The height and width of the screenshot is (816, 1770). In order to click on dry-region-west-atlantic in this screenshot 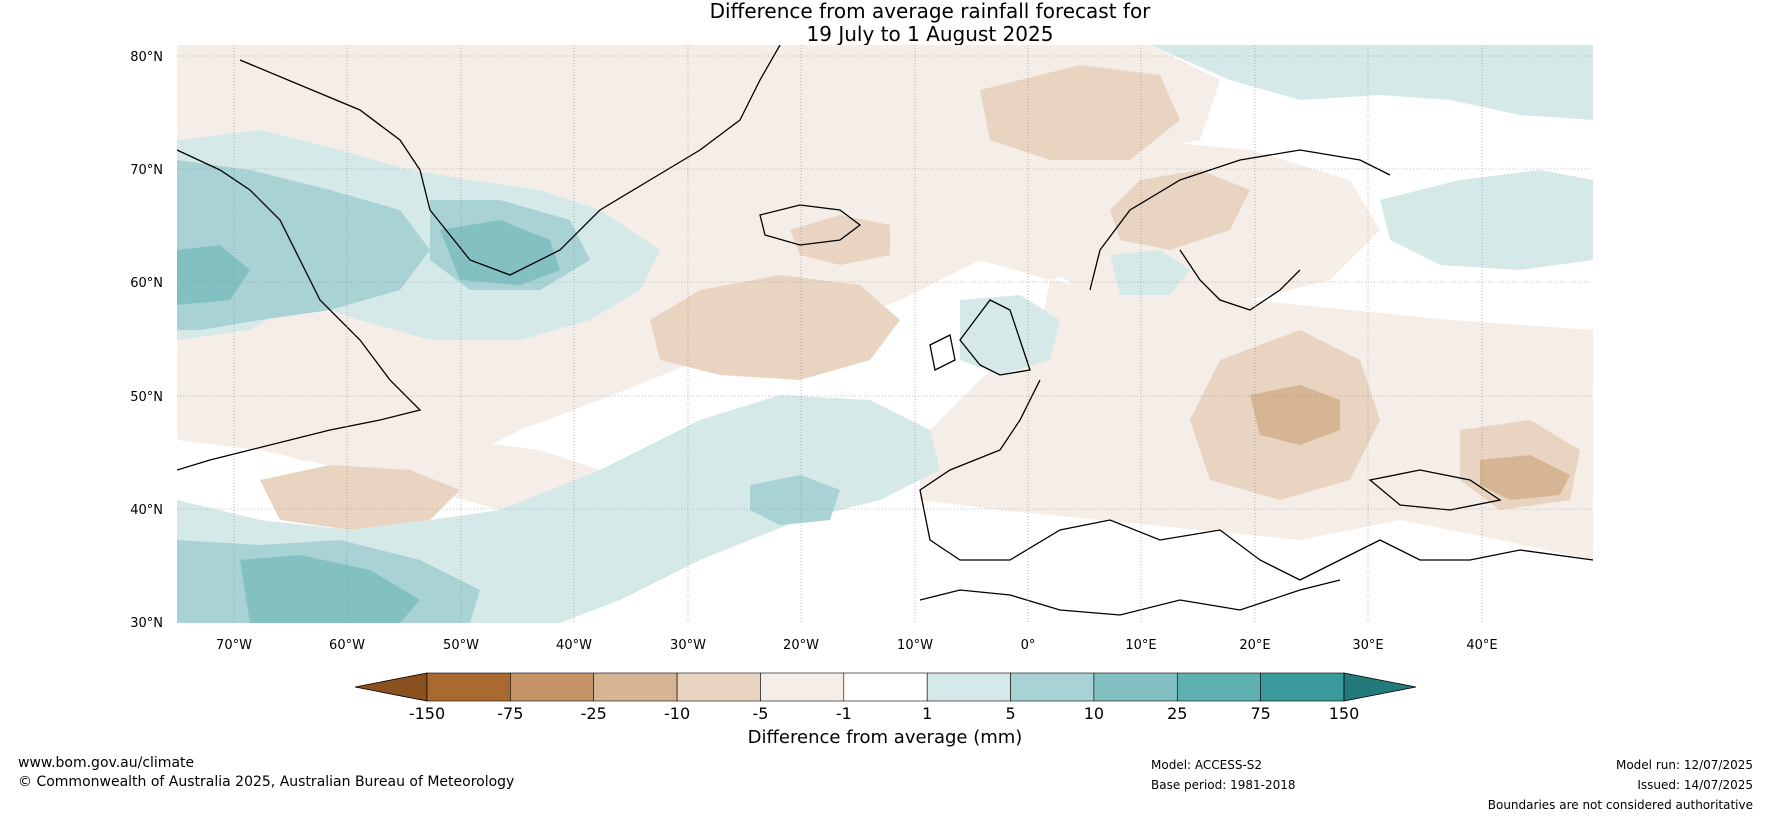, I will do `click(388, 450)`.